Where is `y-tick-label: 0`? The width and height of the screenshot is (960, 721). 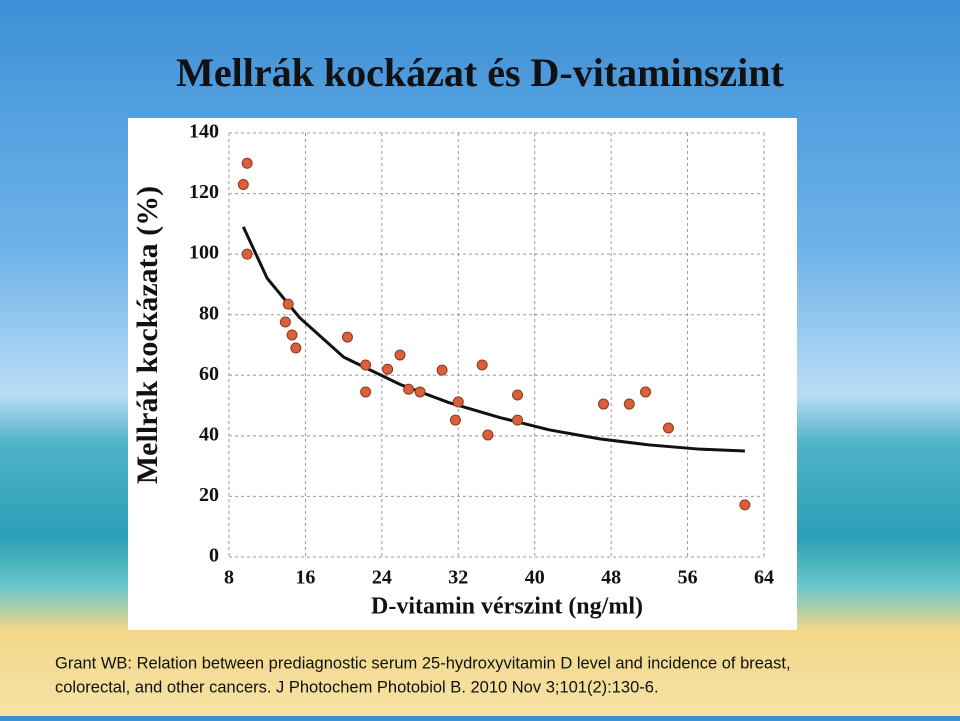 y-tick-label: 0 is located at coordinates (214, 556).